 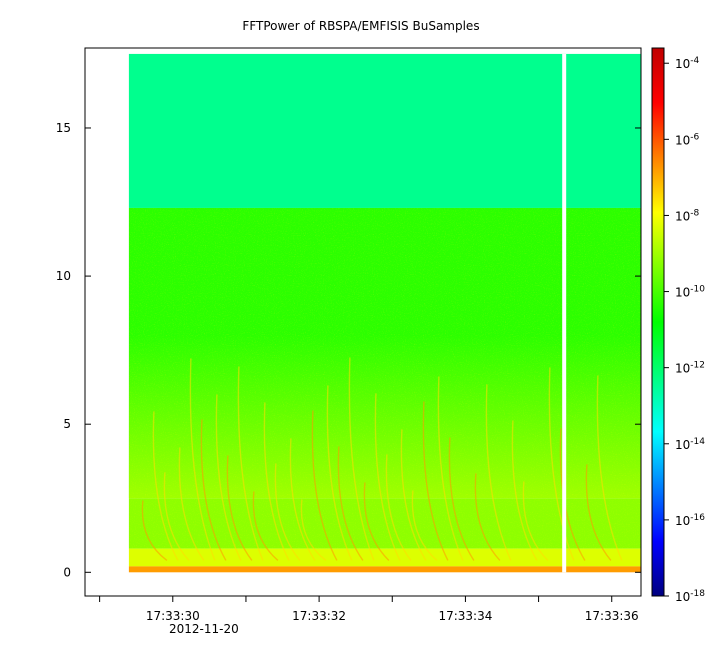 What do you see at coordinates (63, 128) in the screenshot?
I see `y-tick-label: 15` at bounding box center [63, 128].